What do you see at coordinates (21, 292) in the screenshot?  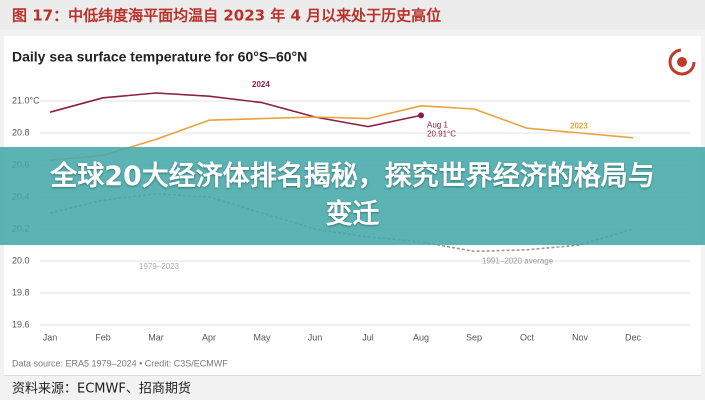 I see `y-tick-label: 19.8` at bounding box center [21, 292].